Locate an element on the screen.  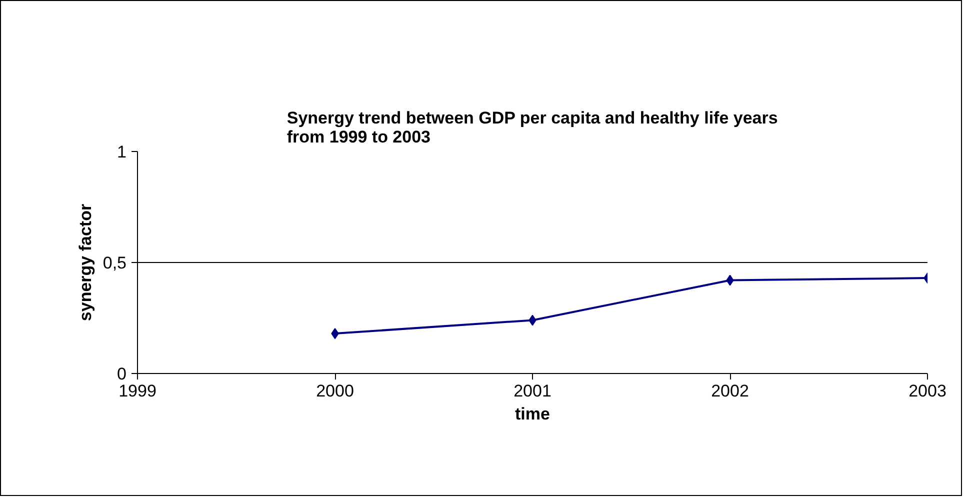
x-axis-title: time is located at coordinates (532, 414).